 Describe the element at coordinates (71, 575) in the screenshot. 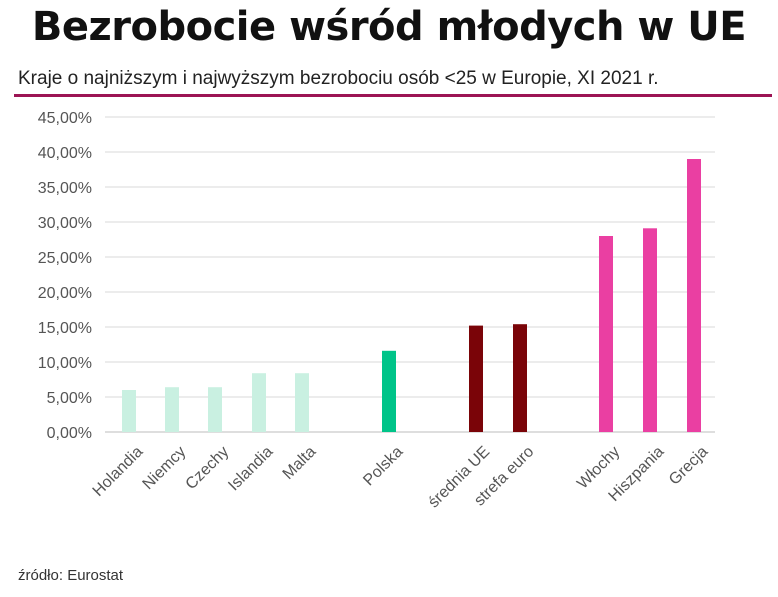

I see `source-note: źródło: Eurostat` at that location.